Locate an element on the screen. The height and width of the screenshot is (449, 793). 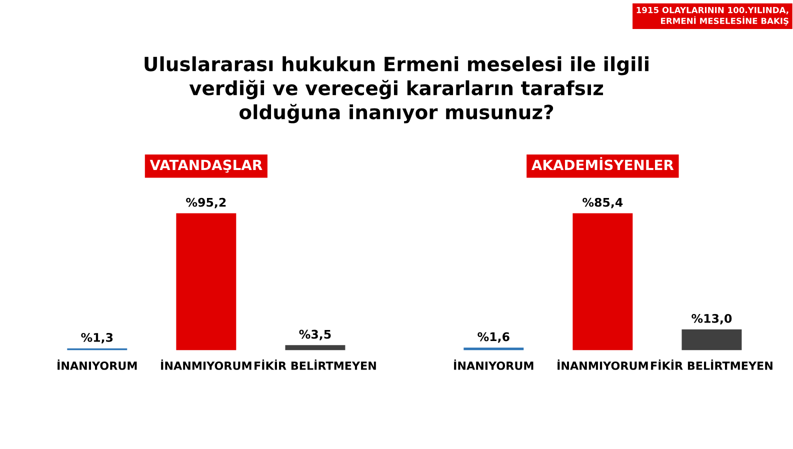
data-label: %13,0 is located at coordinates (712, 319).